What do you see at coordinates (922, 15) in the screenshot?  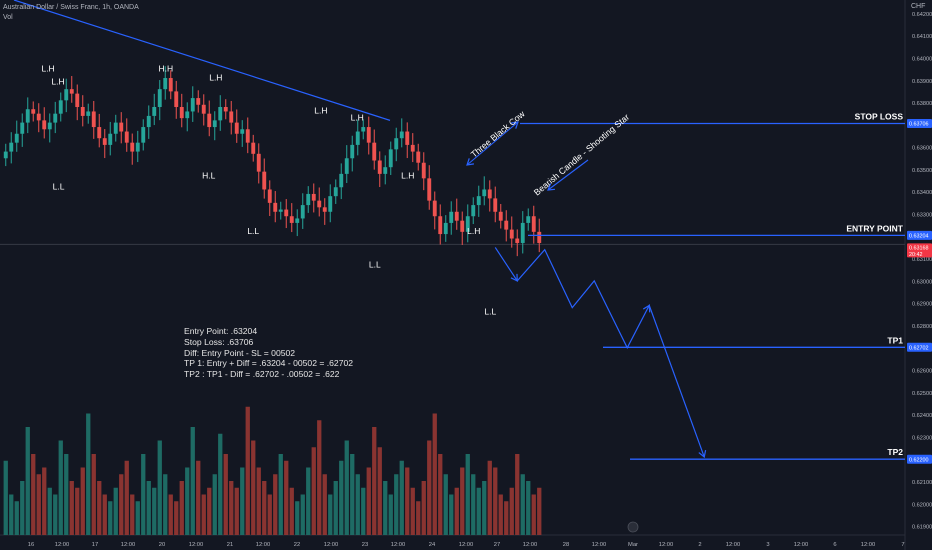 I see `y-tick-label: 0.64200` at bounding box center [922, 15].